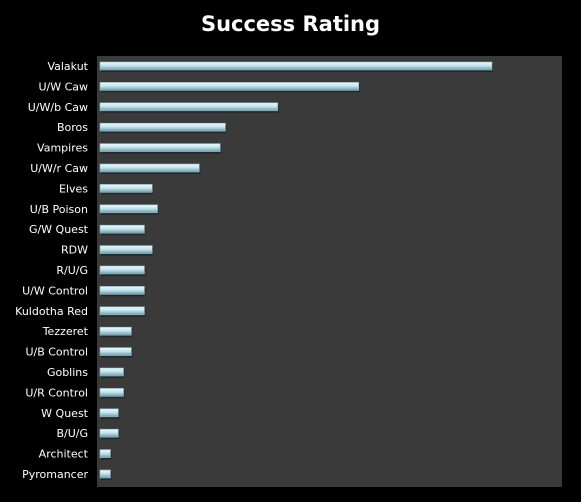 This screenshot has width=581, height=502. What do you see at coordinates (59, 168) in the screenshot?
I see `category-label: U/W/r Caw` at bounding box center [59, 168].